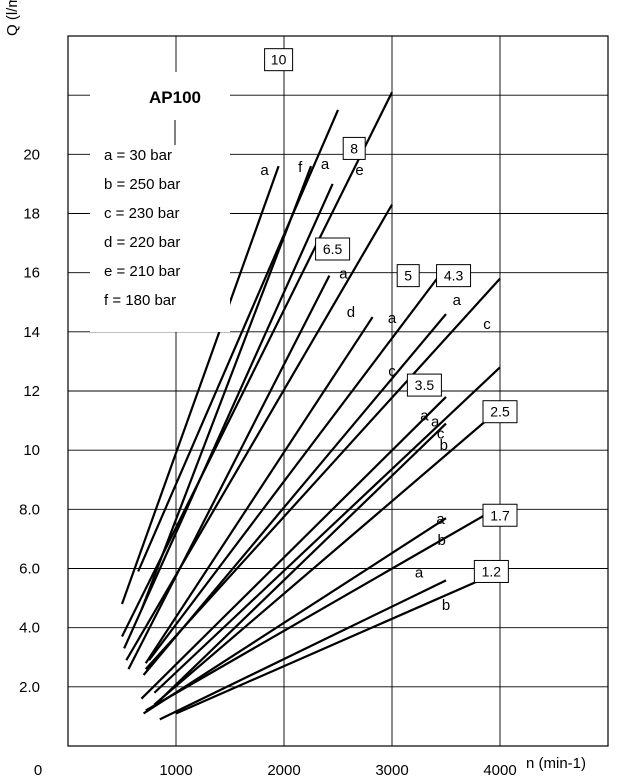 This screenshot has height=781, width=624. I want to click on x-tick-label: 0, so click(38, 770).